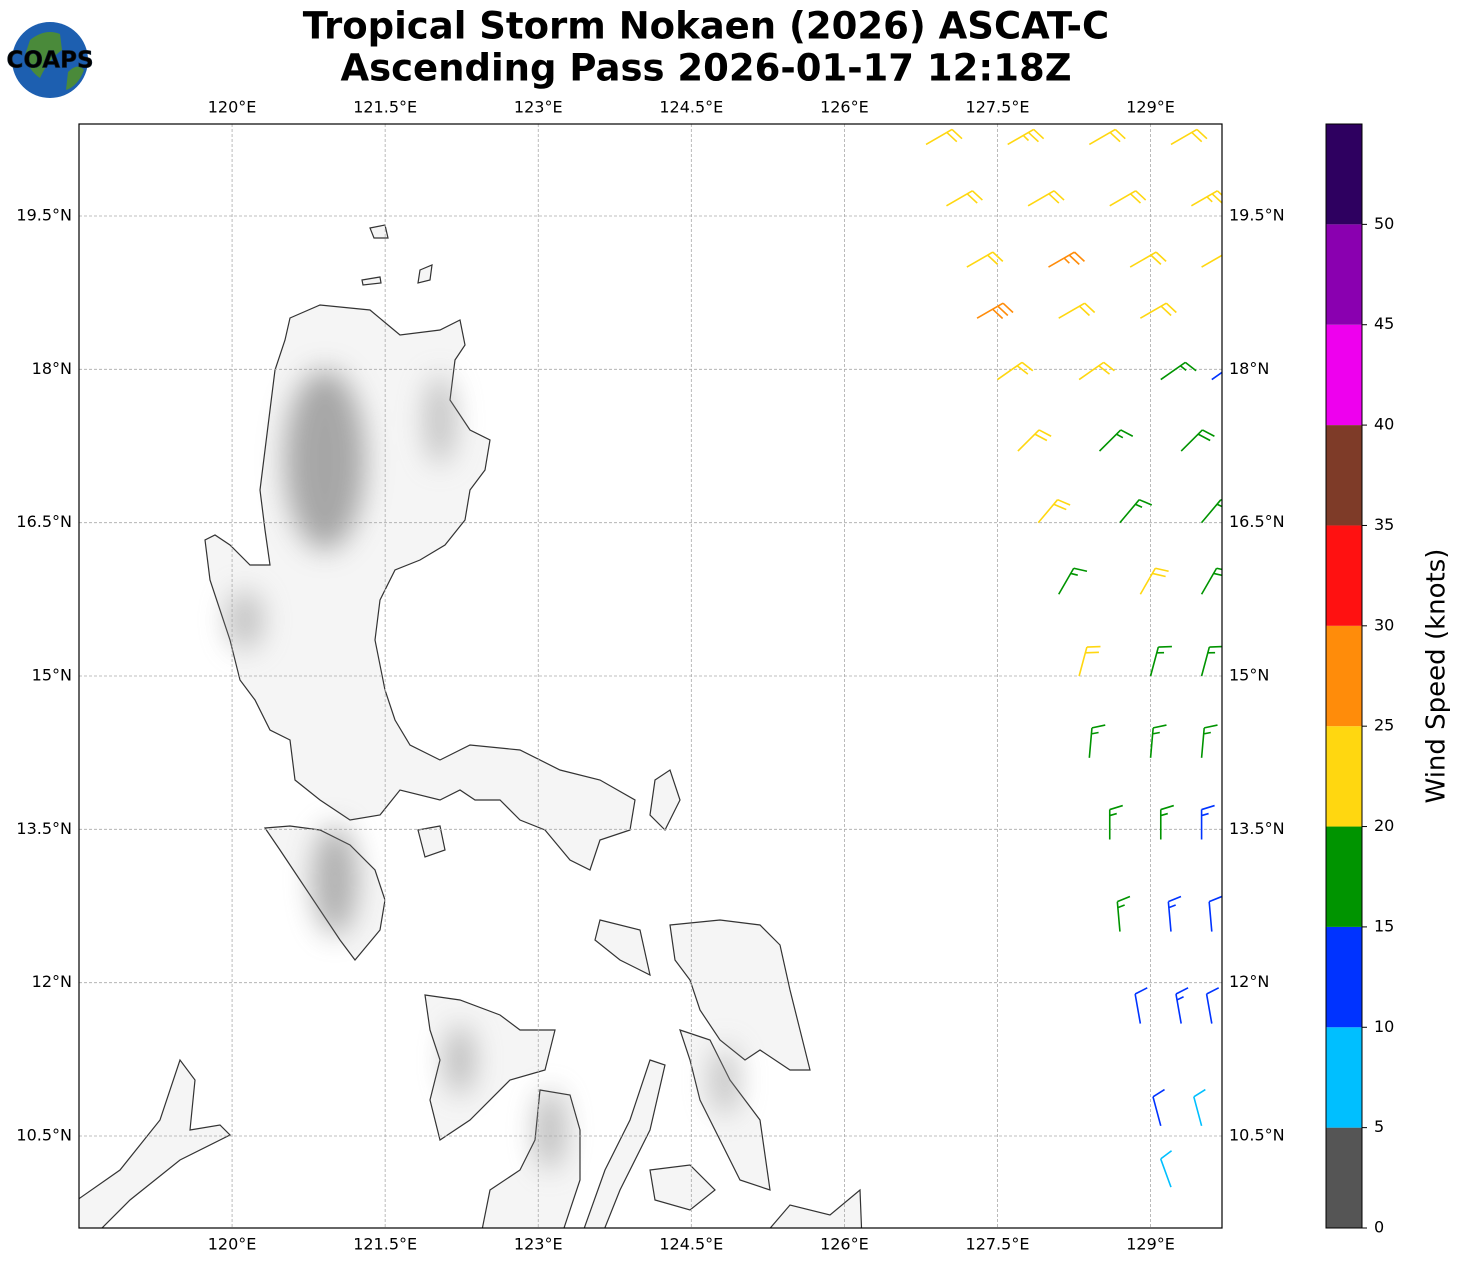 This screenshot has height=1264, width=1463. Describe the element at coordinates (622, 948) in the screenshot. I see `masbate` at that location.